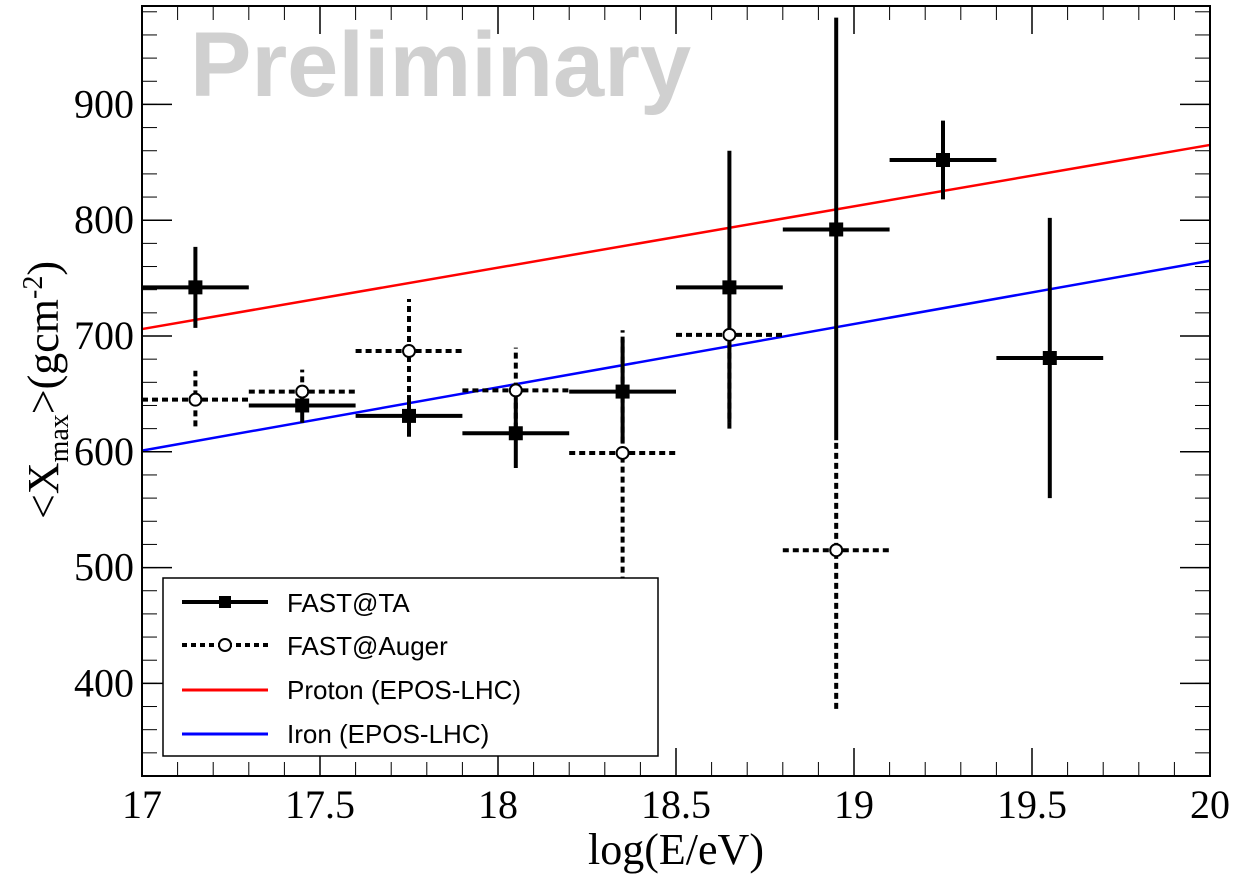  Describe the element at coordinates (1032, 804) in the screenshot. I see `x-tick-label: 19.5` at that location.